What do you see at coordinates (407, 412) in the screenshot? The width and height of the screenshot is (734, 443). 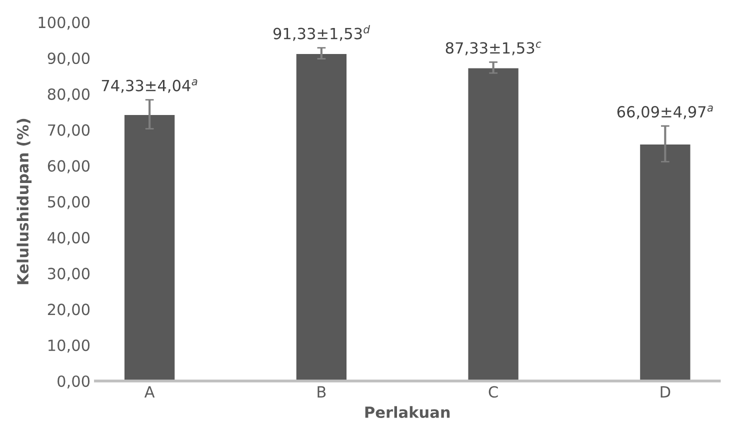 I see `x-axis-title: Perlakuan` at bounding box center [407, 412].